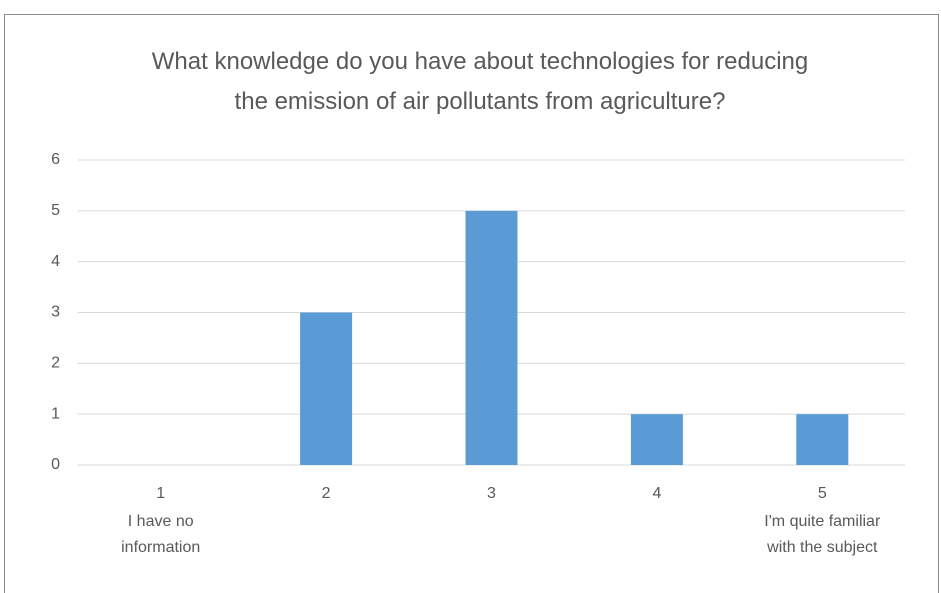 Image resolution: width=941 pixels, height=593 pixels. I want to click on x-tick-label: 1, so click(160, 493).